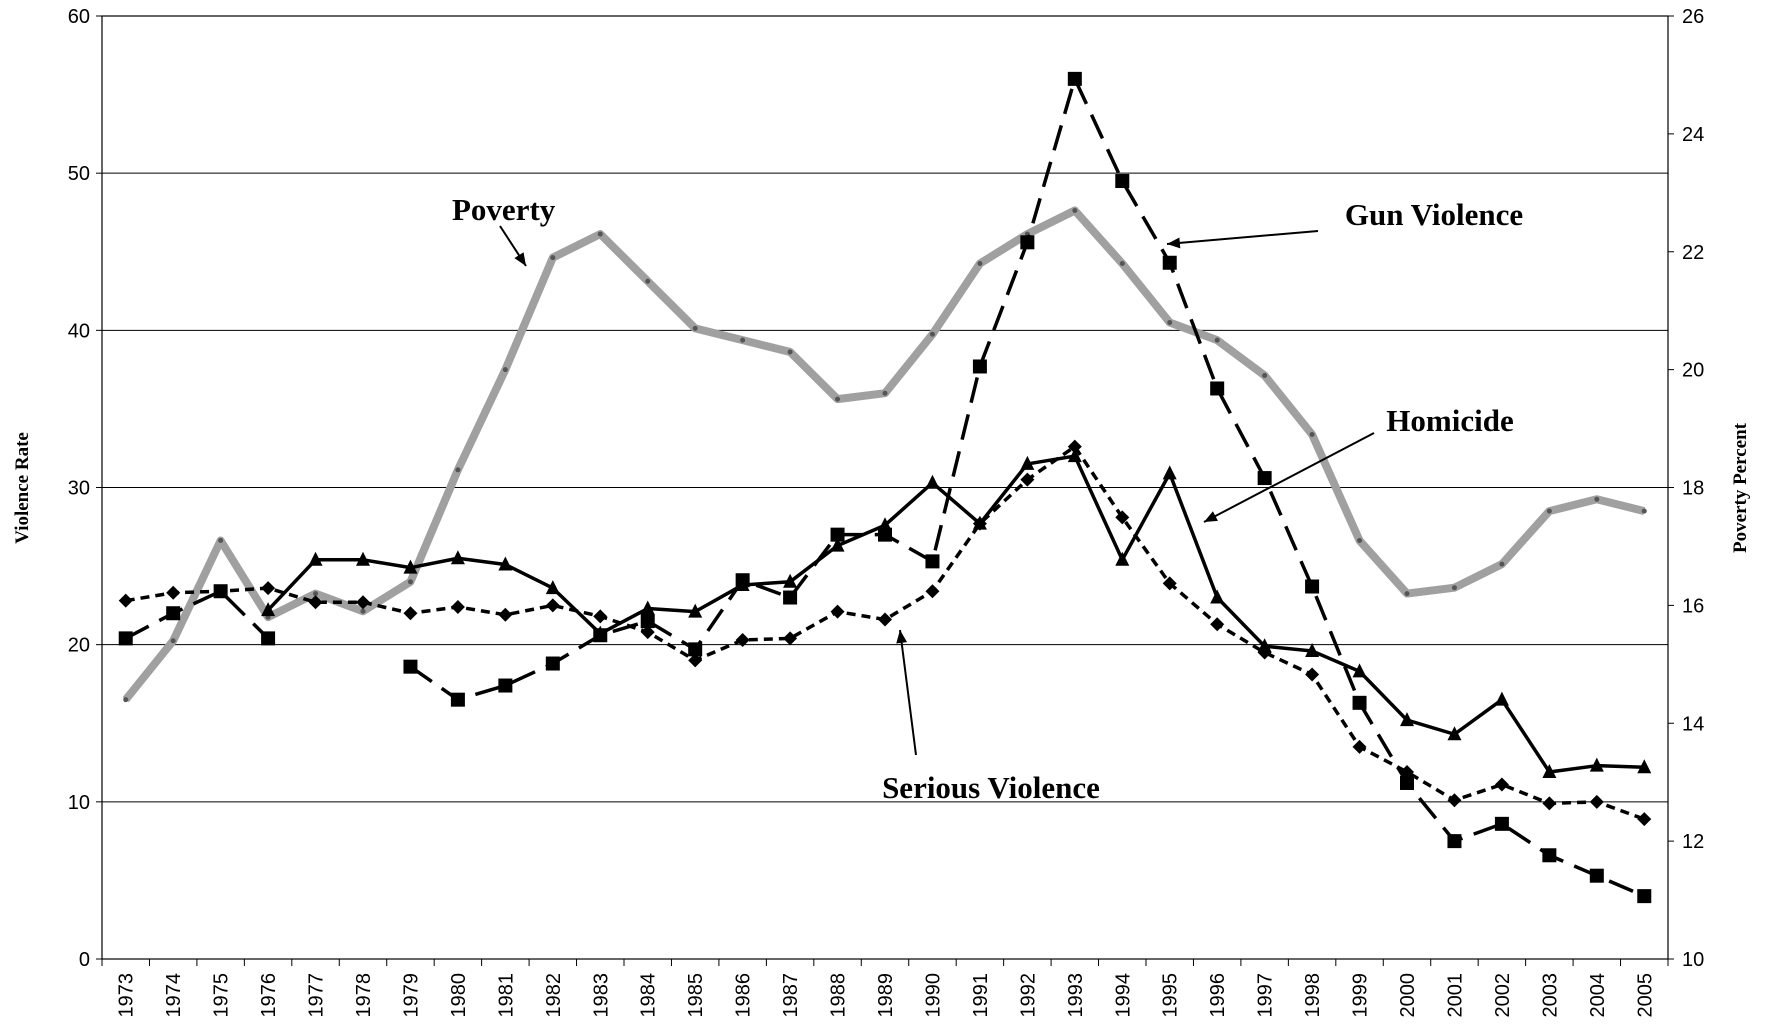 Image resolution: width=1765 pixels, height=1030 pixels. What do you see at coordinates (22, 488) in the screenshot?
I see `y-axis-label: Violence Rate` at bounding box center [22, 488].